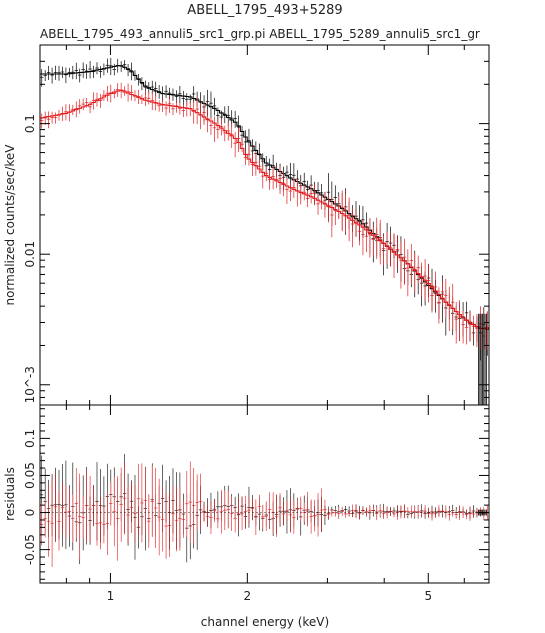  Describe the element at coordinates (264, 10) in the screenshot. I see `chart-title: ABELL_1795_493+5289` at that location.